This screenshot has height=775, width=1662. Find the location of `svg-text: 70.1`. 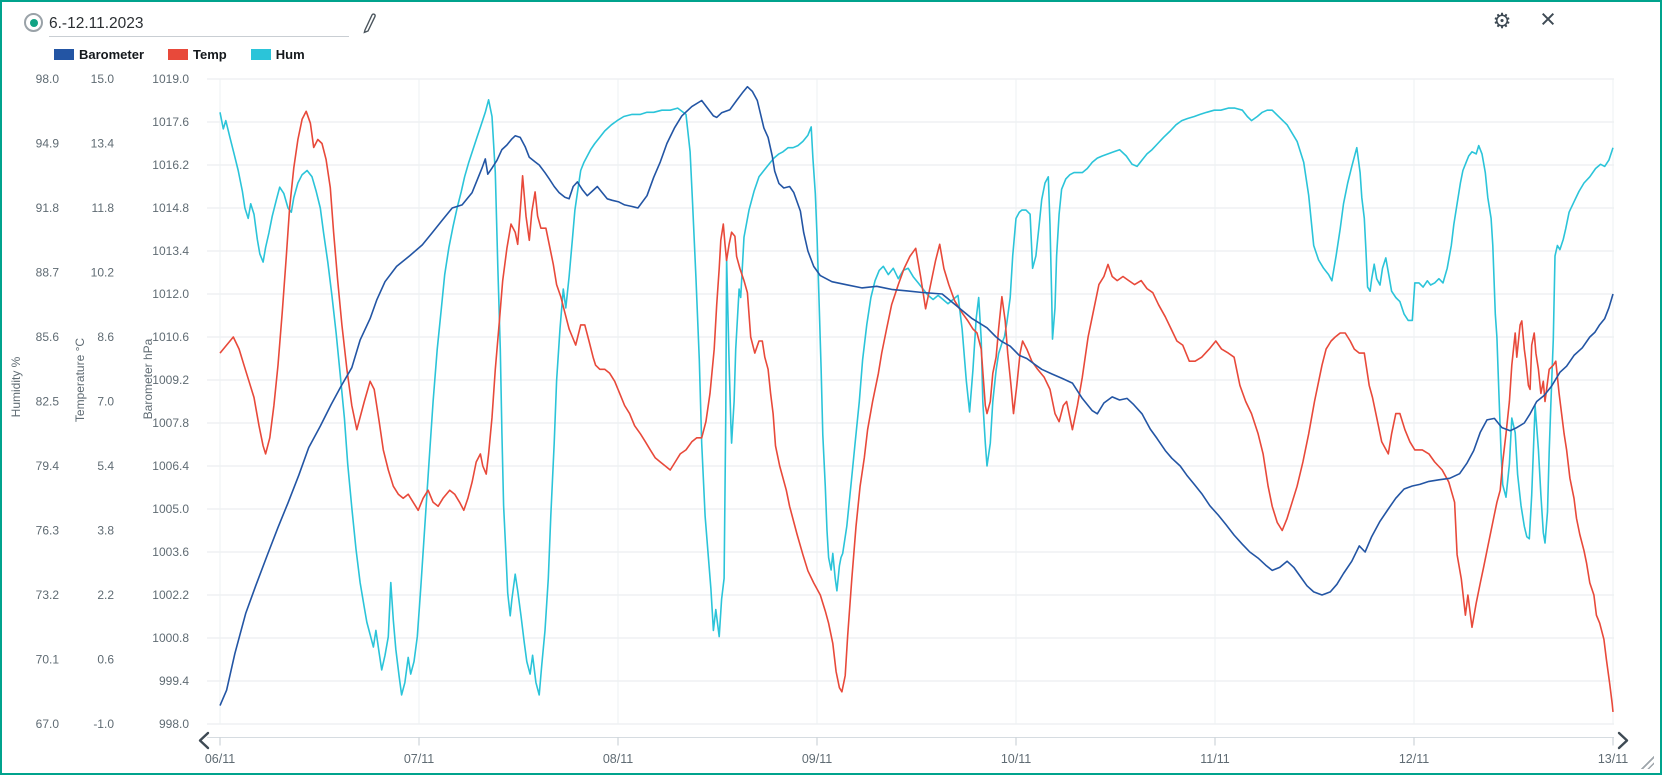

svg-text: 70.1 is located at coordinates (48, 660).